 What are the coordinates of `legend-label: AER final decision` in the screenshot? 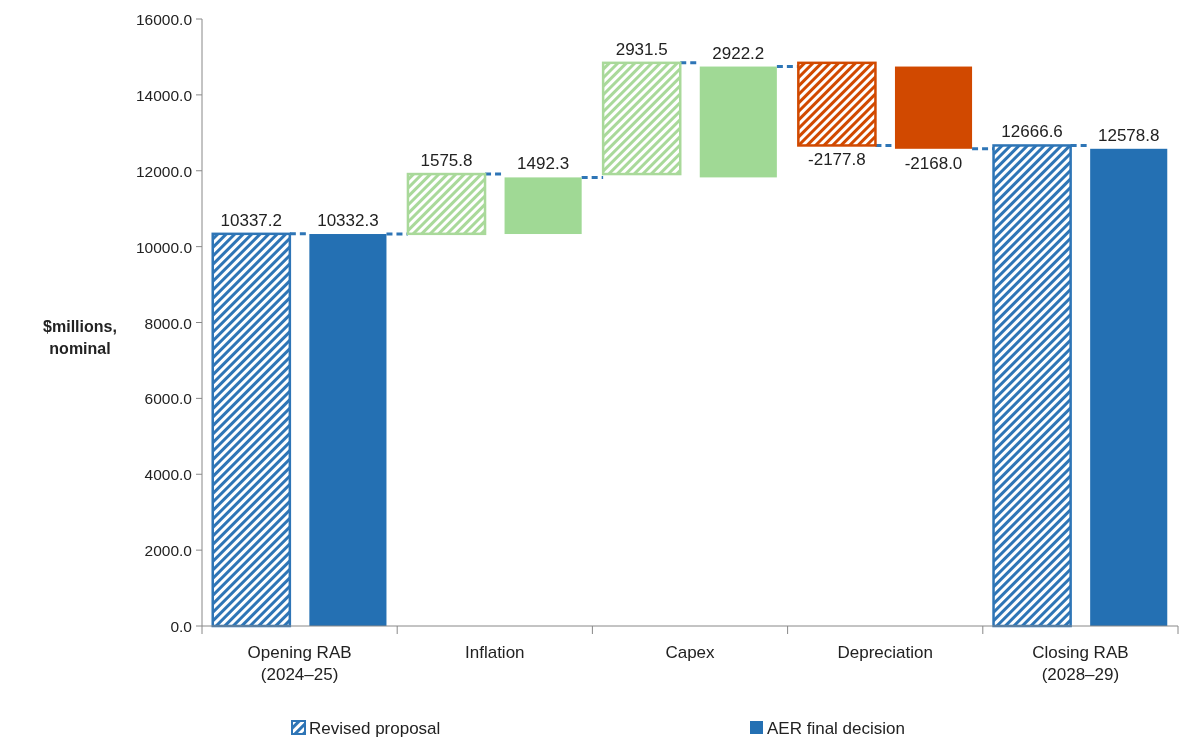 It's located at (836, 728).